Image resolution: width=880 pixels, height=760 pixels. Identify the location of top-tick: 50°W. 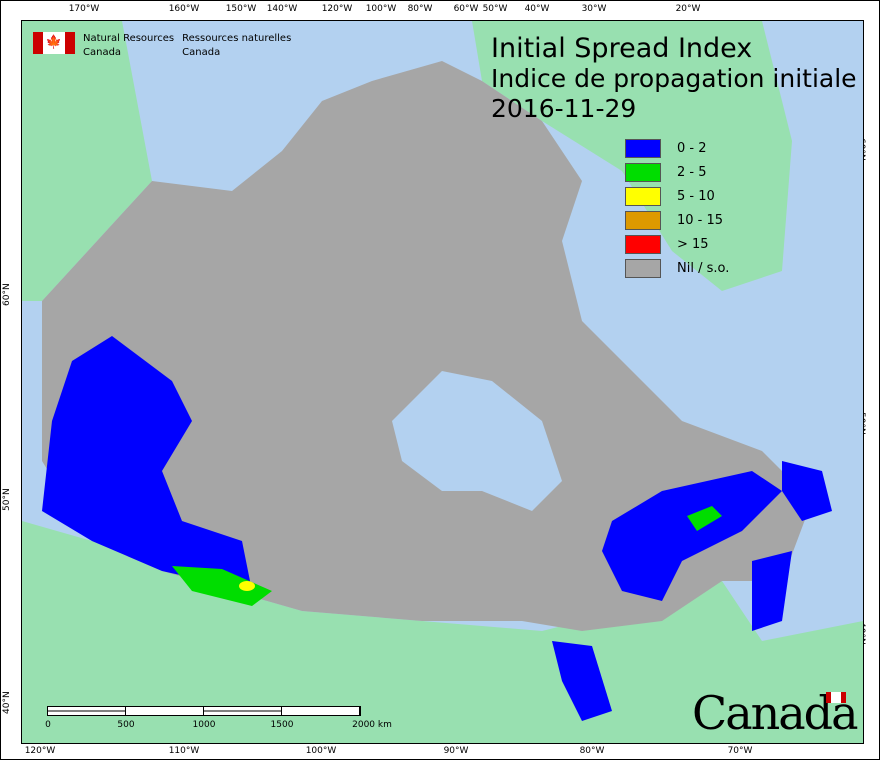
(495, 9).